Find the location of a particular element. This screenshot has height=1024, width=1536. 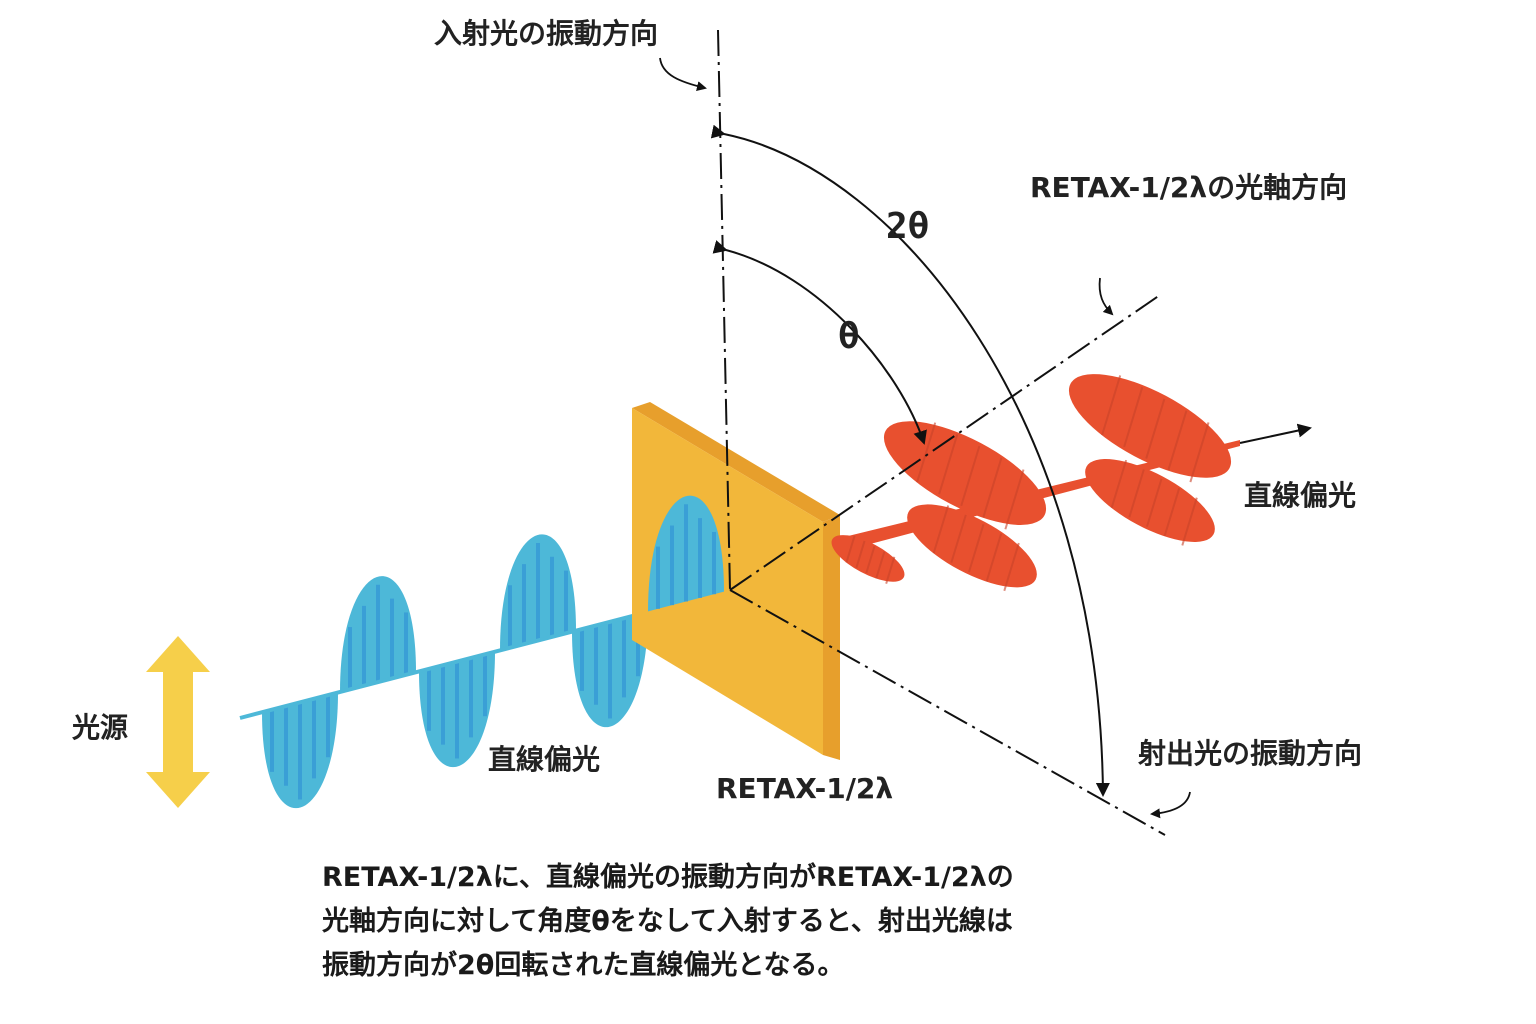

light-source-label: 光源 is located at coordinates (100, 727).